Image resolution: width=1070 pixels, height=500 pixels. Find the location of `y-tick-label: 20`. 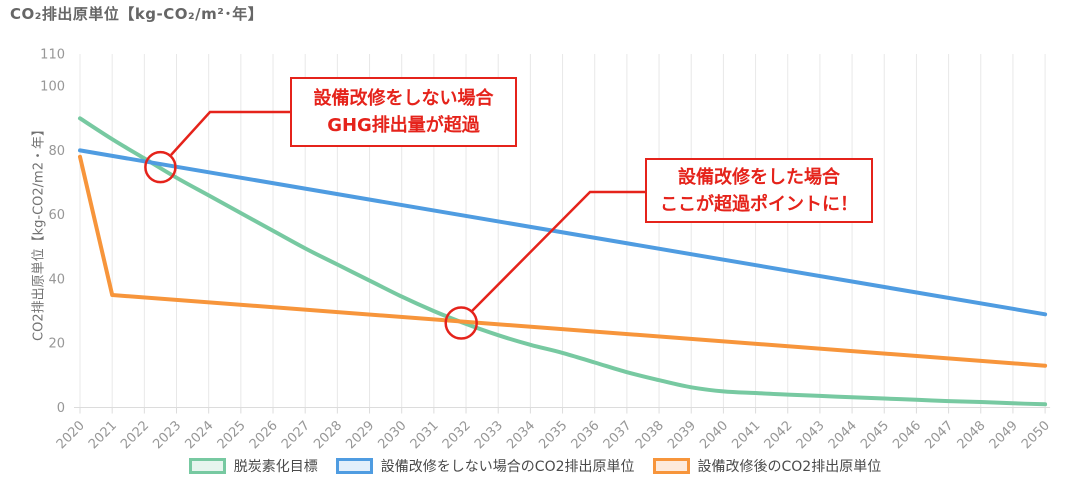

y-tick-label: 20 is located at coordinates (56, 344).